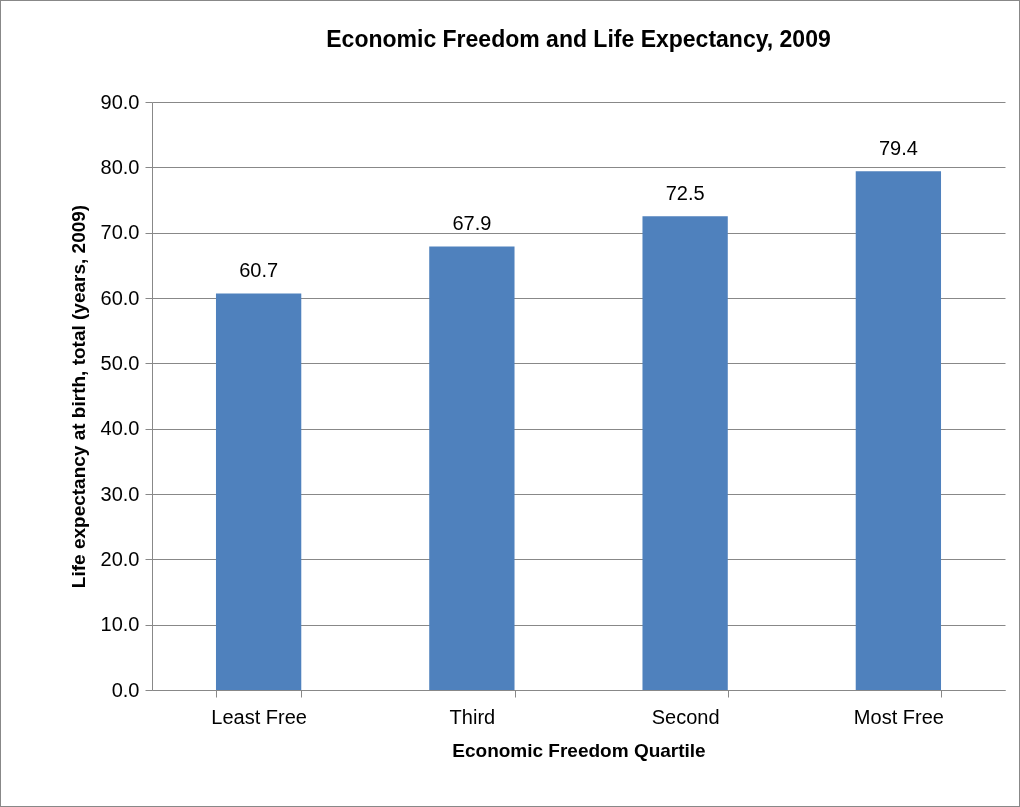 This screenshot has height=807, width=1020. What do you see at coordinates (120, 624) in the screenshot?
I see `y-tick-label: 10.0` at bounding box center [120, 624].